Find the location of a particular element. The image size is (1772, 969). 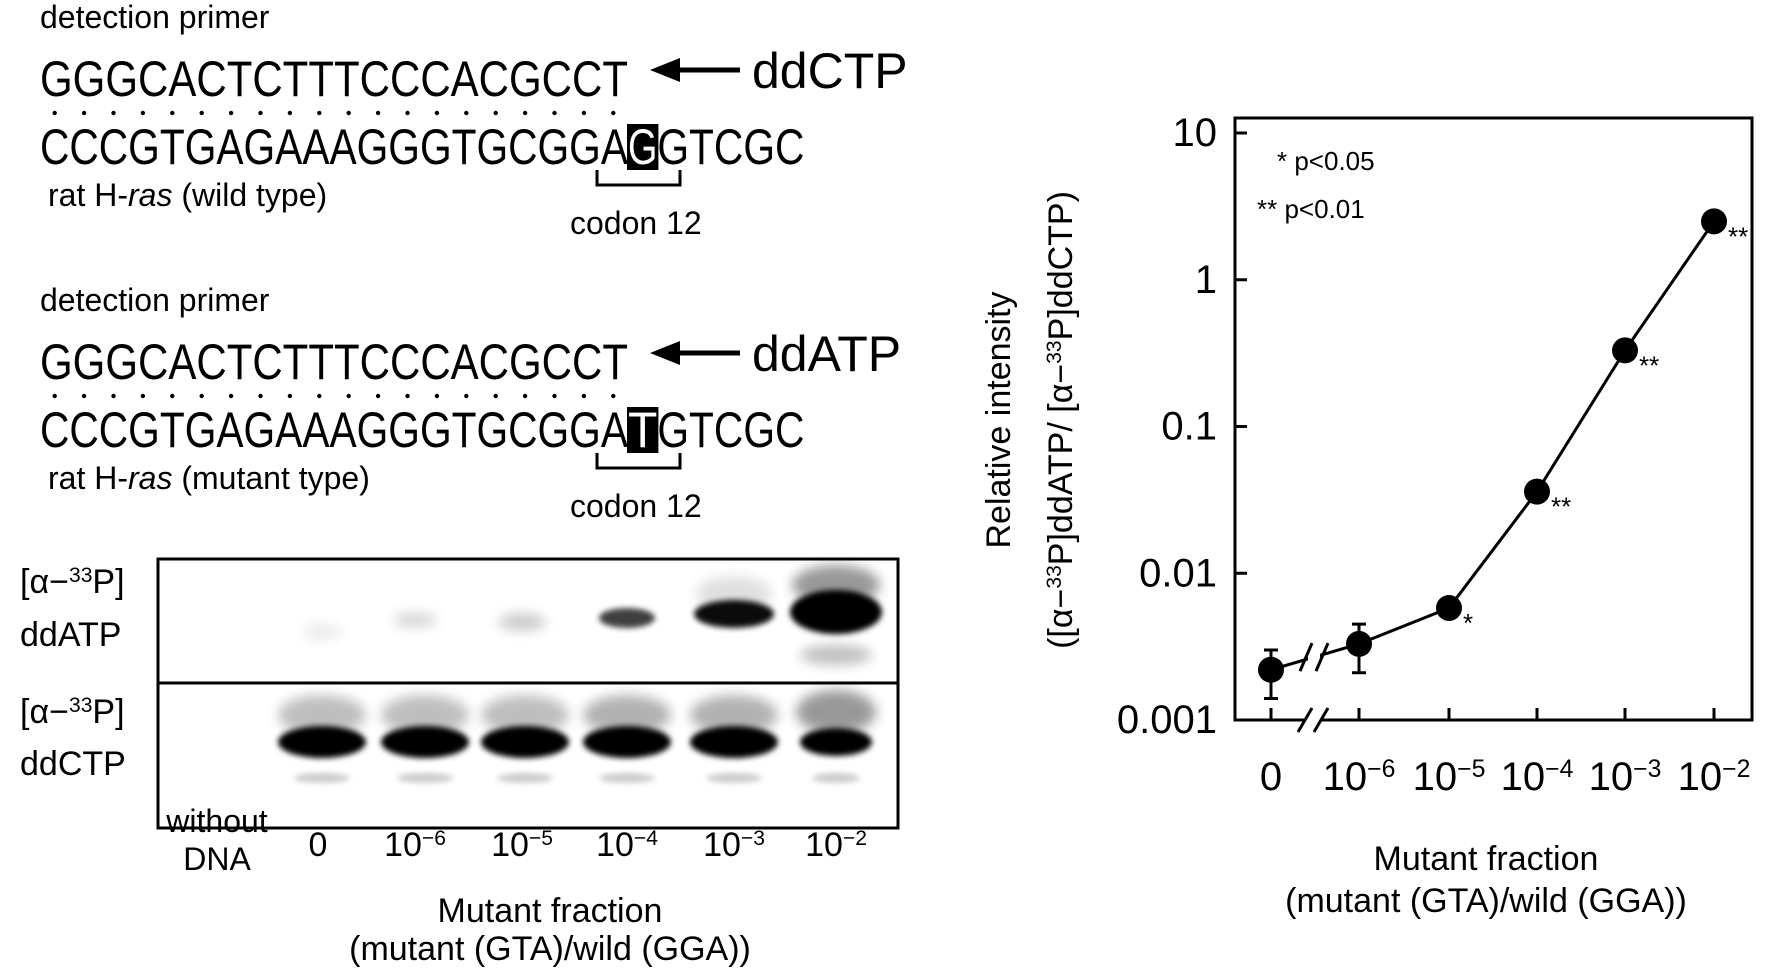

y-tick-label: 0.1 is located at coordinates (1189, 427).